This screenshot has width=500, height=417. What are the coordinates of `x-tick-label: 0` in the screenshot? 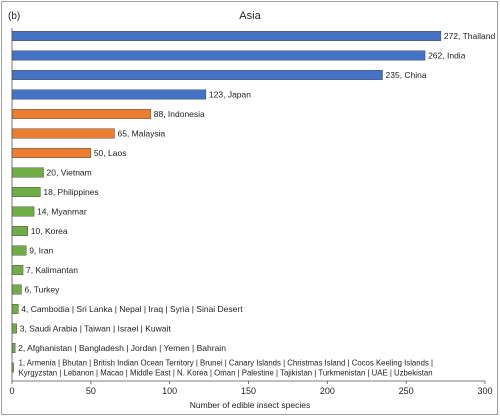 It's located at (11, 391).